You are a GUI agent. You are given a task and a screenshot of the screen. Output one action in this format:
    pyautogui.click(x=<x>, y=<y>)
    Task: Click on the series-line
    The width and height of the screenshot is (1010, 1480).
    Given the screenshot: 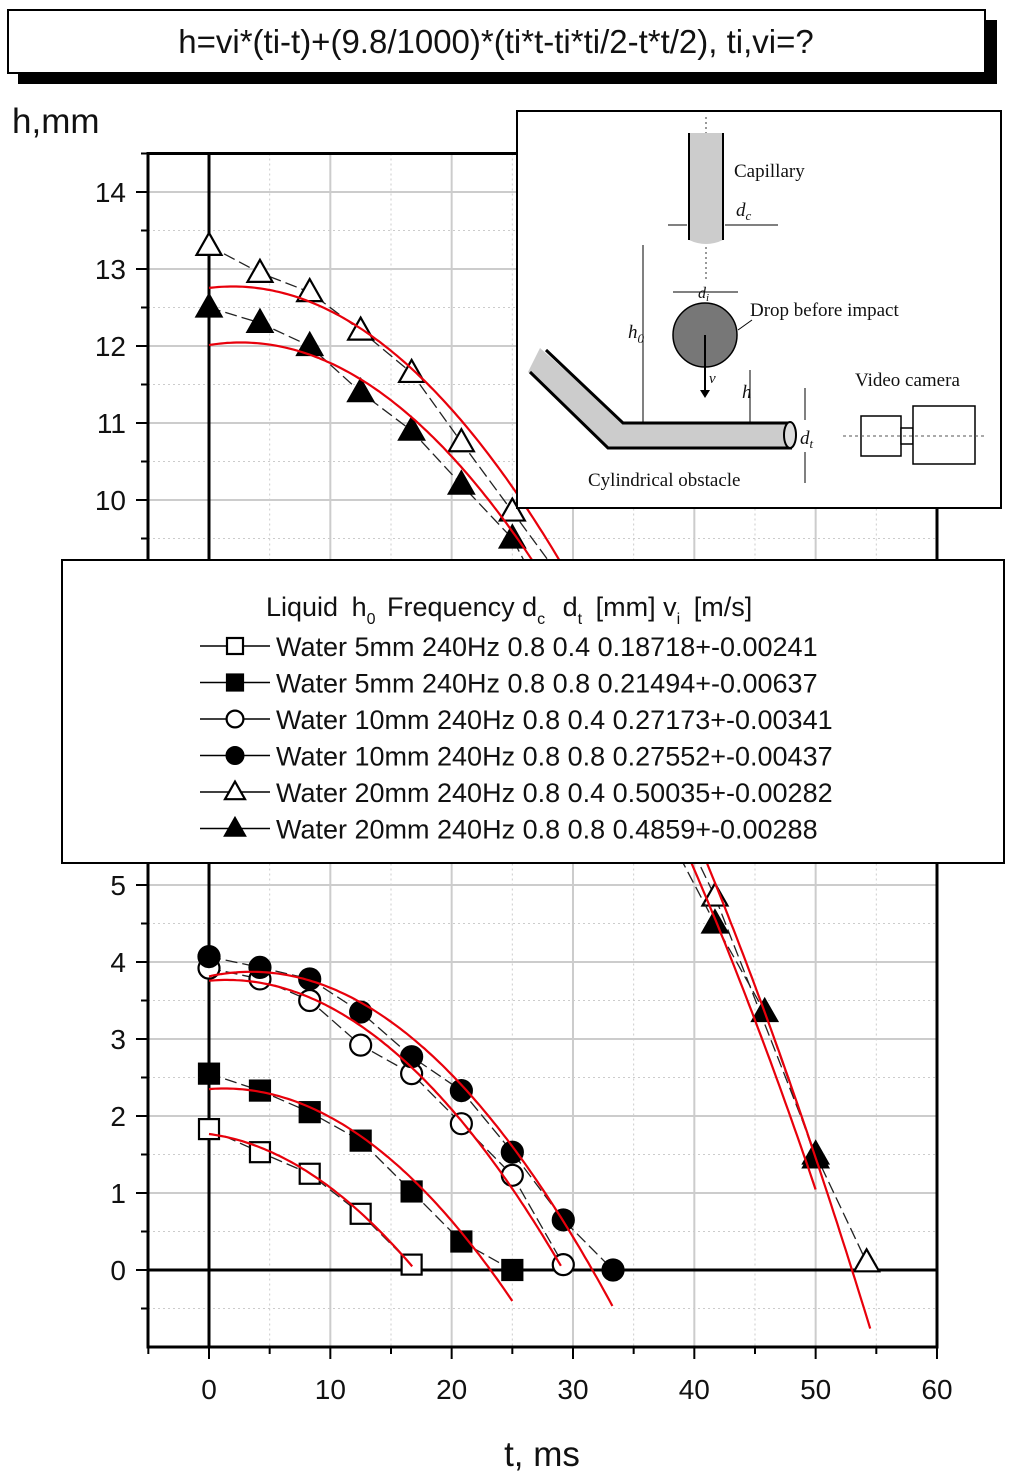 What is the action you would take?
    pyautogui.click(x=310, y=1197)
    